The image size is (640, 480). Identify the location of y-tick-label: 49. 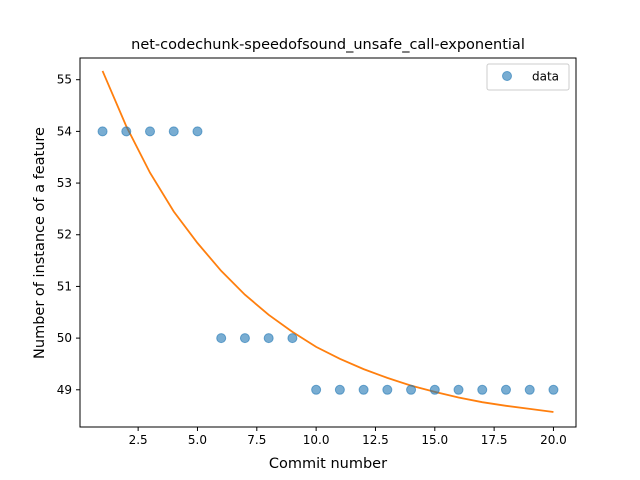
(64, 390).